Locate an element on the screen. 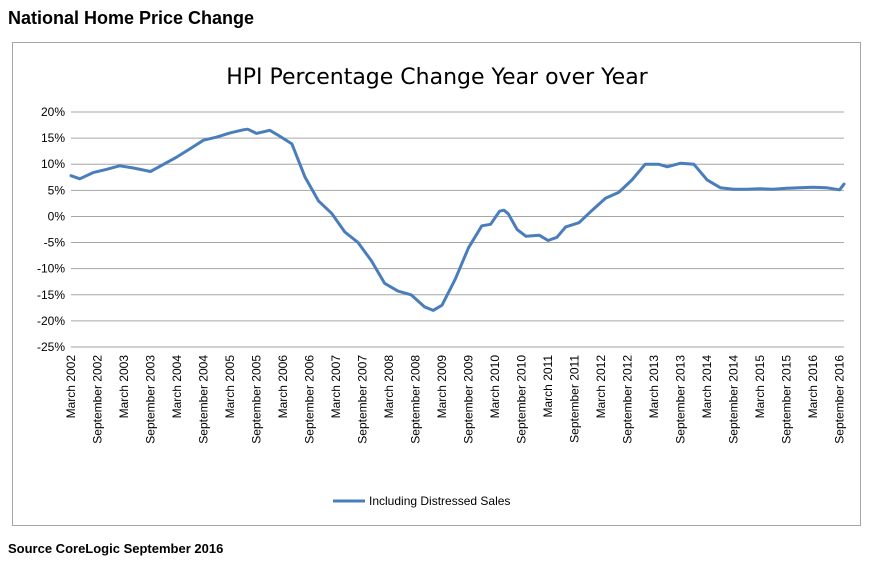  x-tick-label: September 2012 is located at coordinates (628, 399).